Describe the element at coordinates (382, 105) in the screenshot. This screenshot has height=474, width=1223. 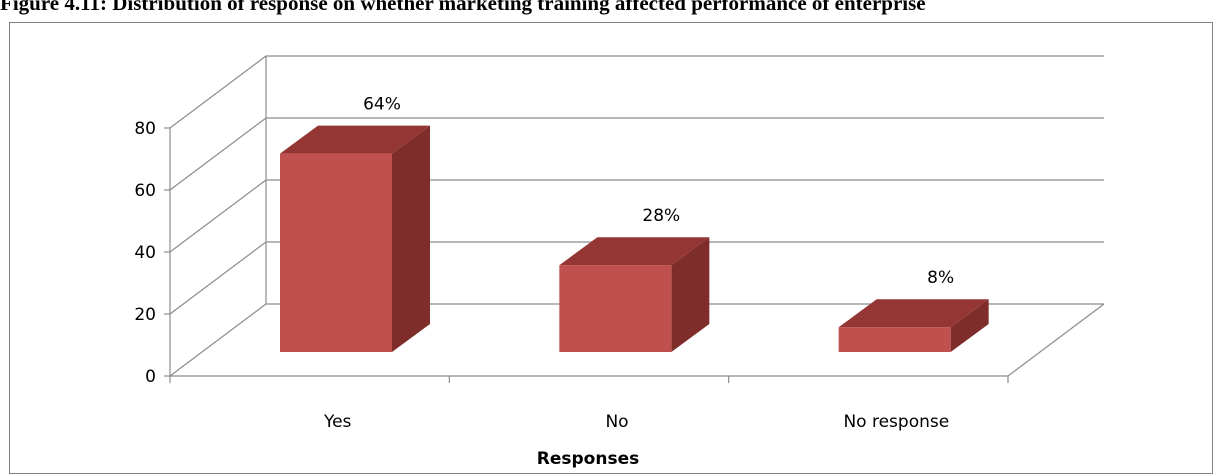
I see `data-label: 64%` at that location.